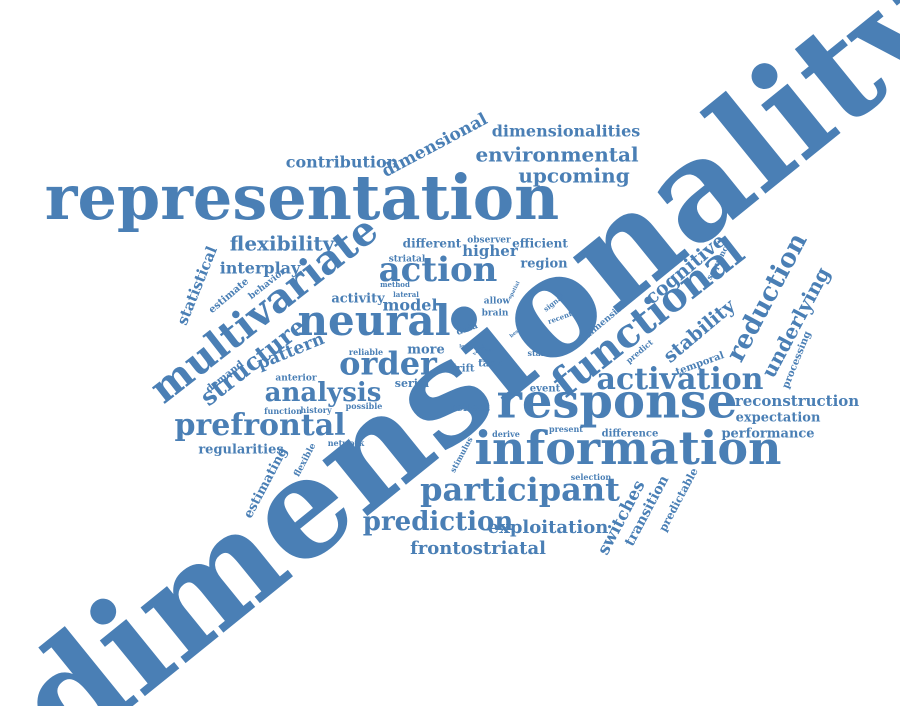 Image resolution: width=900 pixels, height=706 pixels. What do you see at coordinates (630, 434) in the screenshot?
I see `word-difference: difference` at bounding box center [630, 434].